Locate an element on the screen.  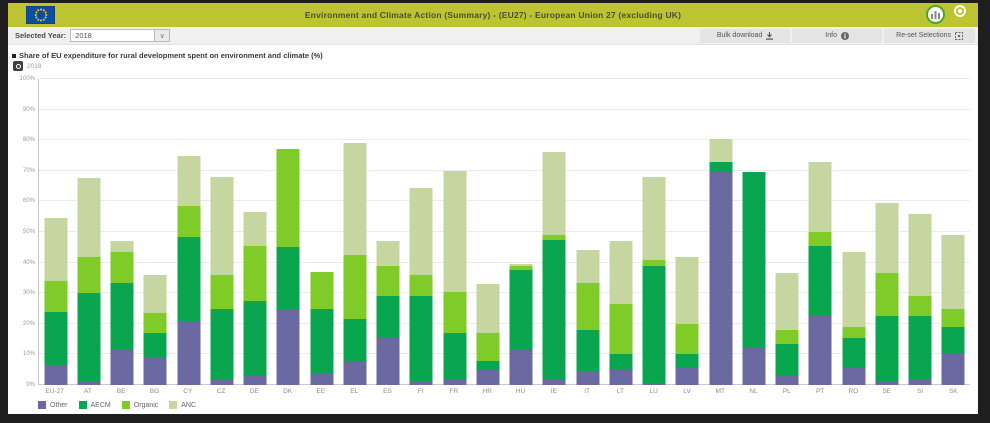
bar-EE is located at coordinates (321, 232).